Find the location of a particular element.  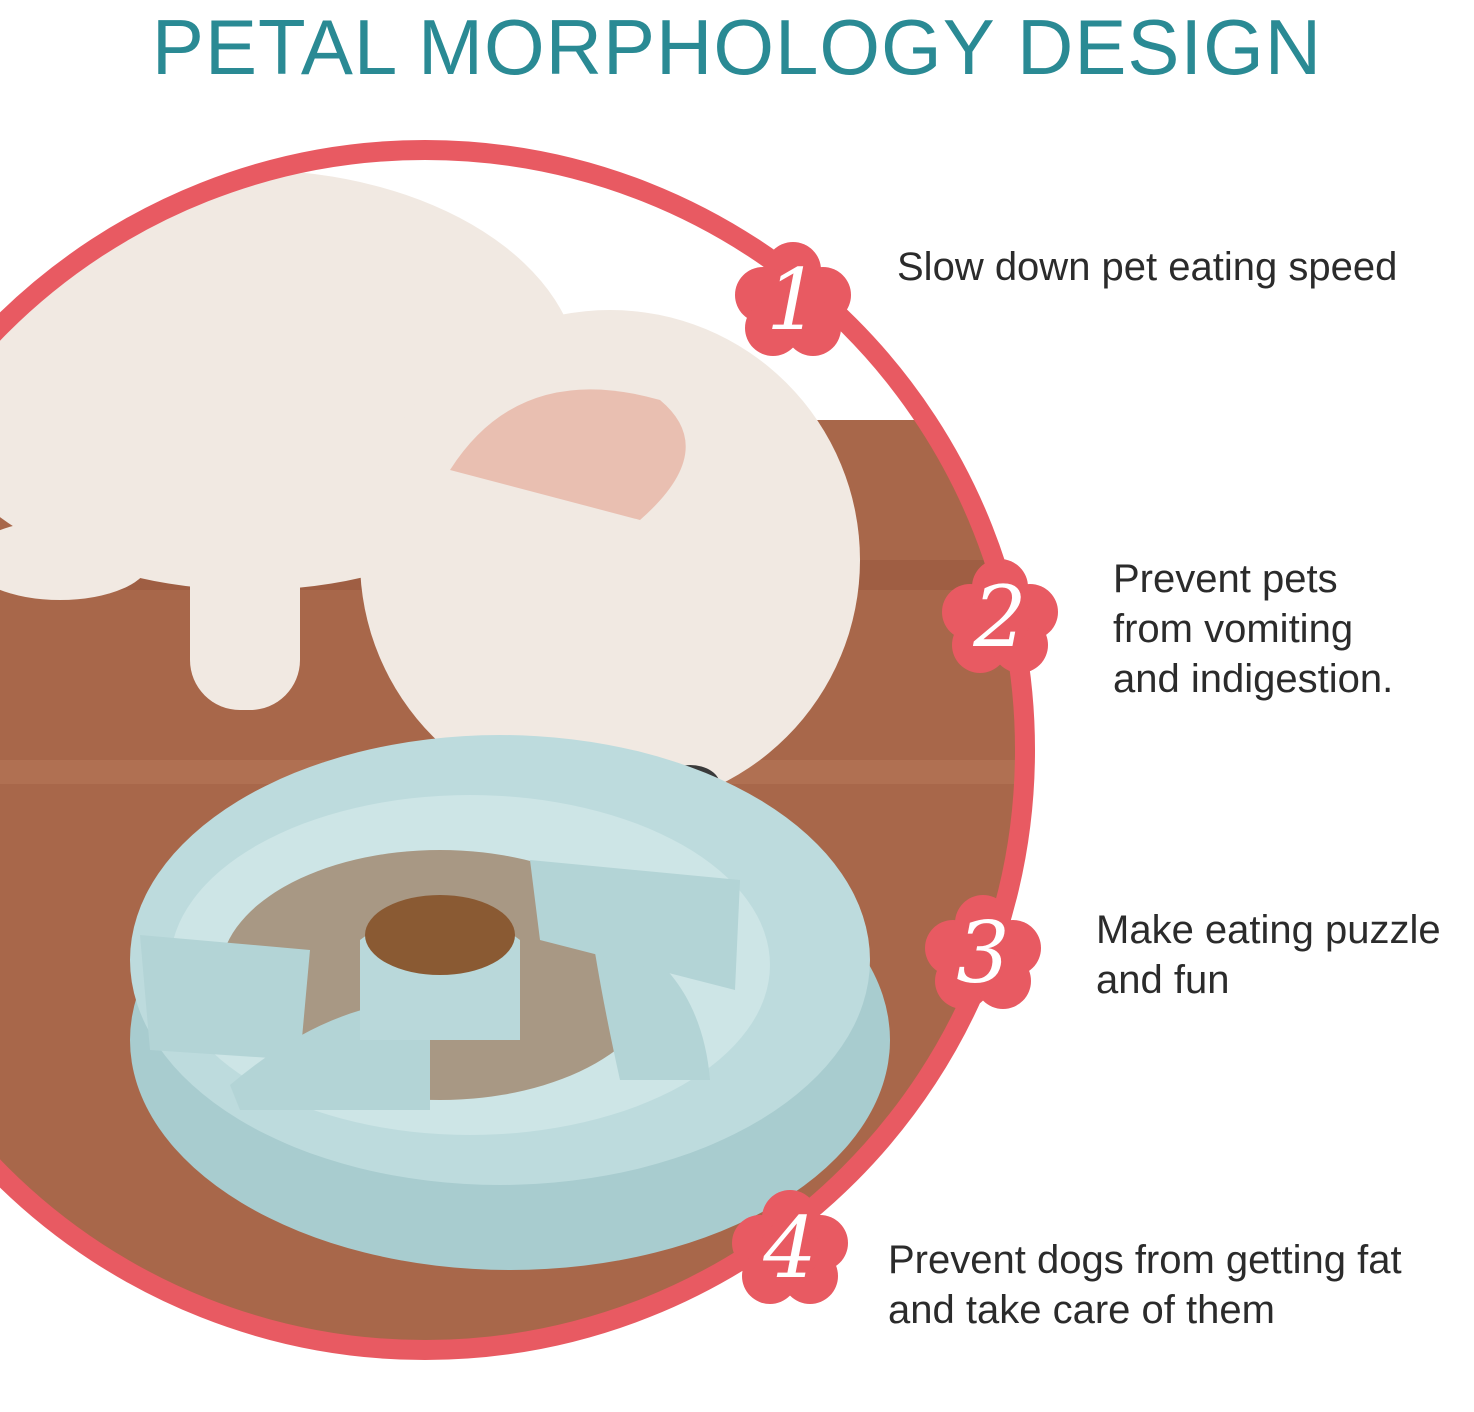

feature-badge-2: 2 is located at coordinates (1000, 617).